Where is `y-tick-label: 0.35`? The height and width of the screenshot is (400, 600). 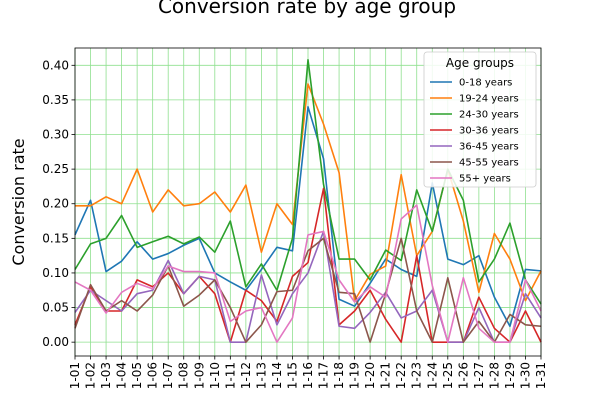
y-tick-label: 0.35 is located at coordinates (55, 100).